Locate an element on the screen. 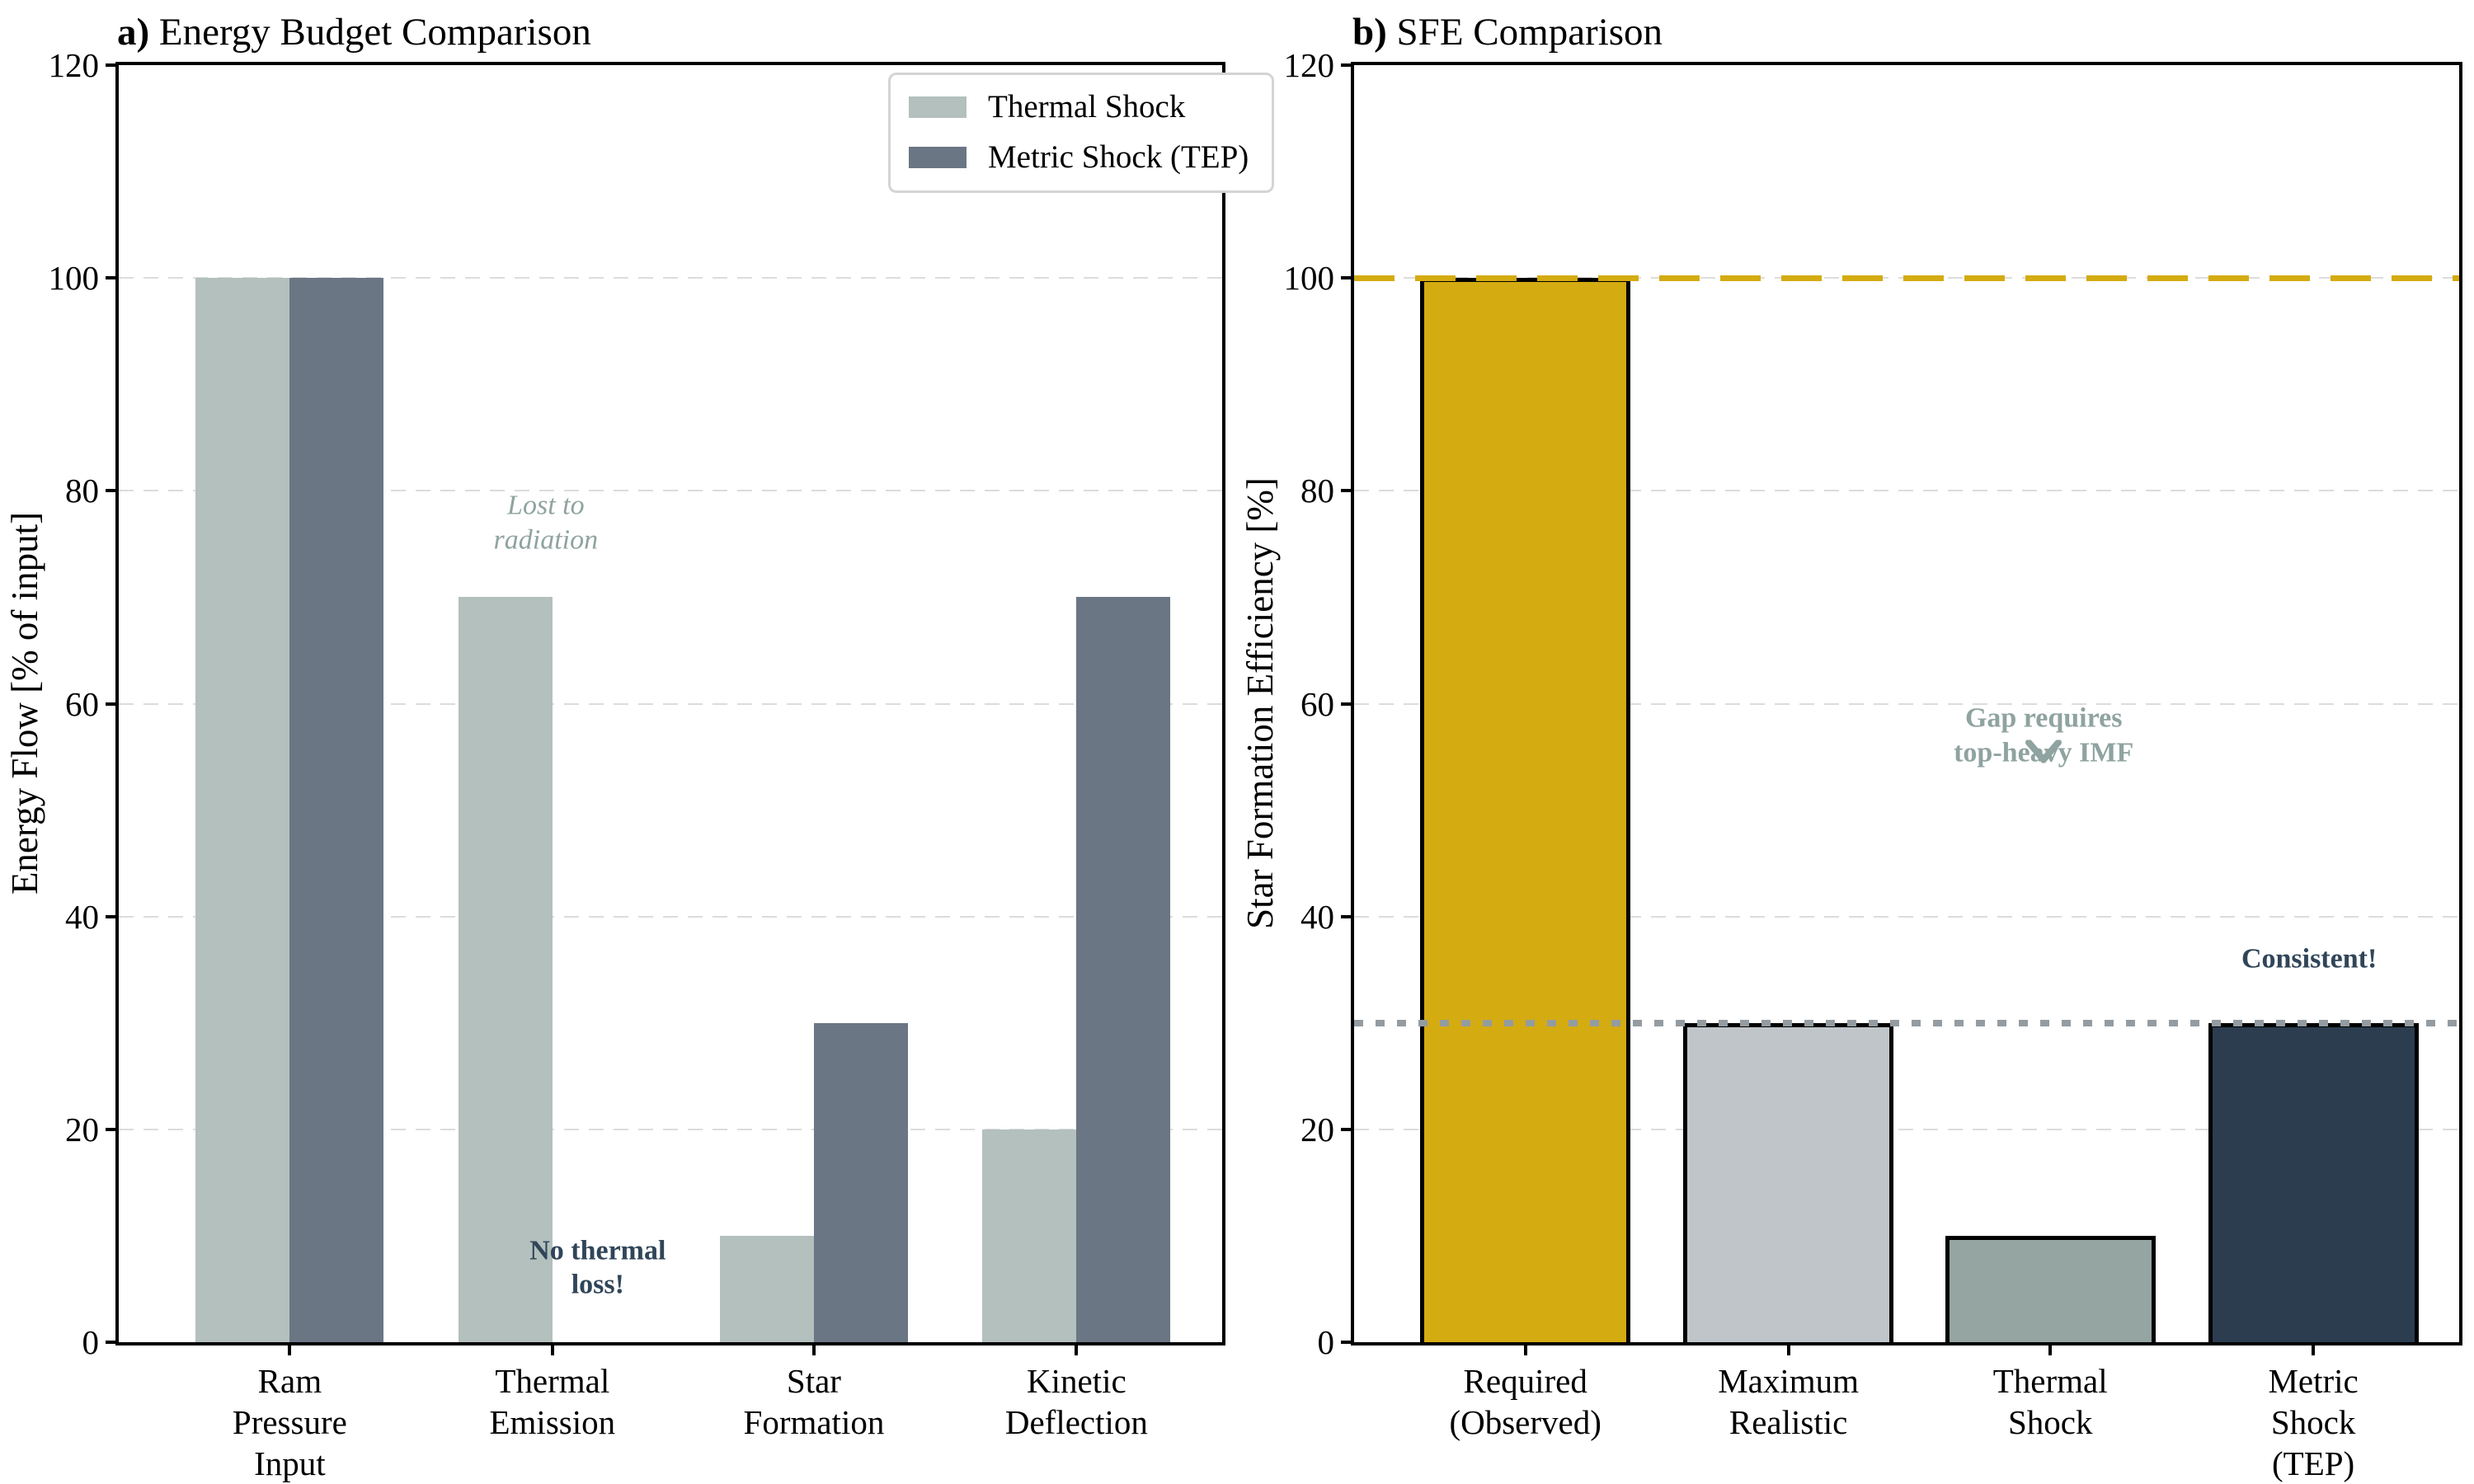 The height and width of the screenshot is (1484, 2474). bar-ram-pressure-input-thermal-shock is located at coordinates (242, 810).